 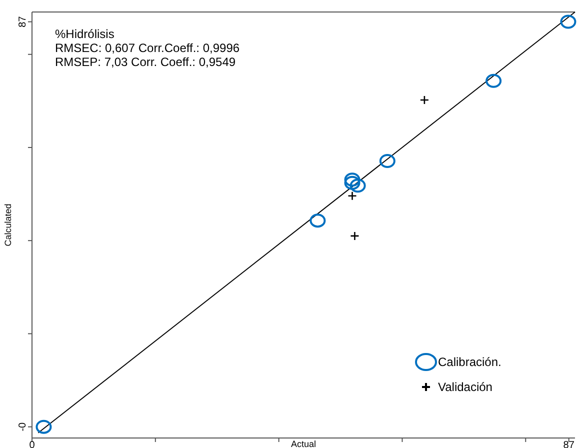 What do you see at coordinates (465, 387) in the screenshot?
I see `legend-label: Validación` at bounding box center [465, 387].